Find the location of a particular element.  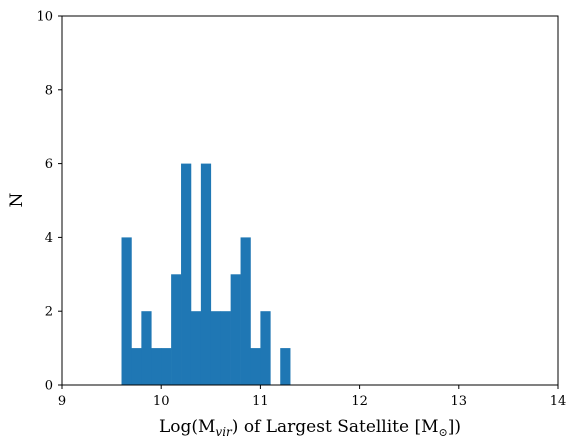

y-tick-label: 6 is located at coordinates (49, 164).